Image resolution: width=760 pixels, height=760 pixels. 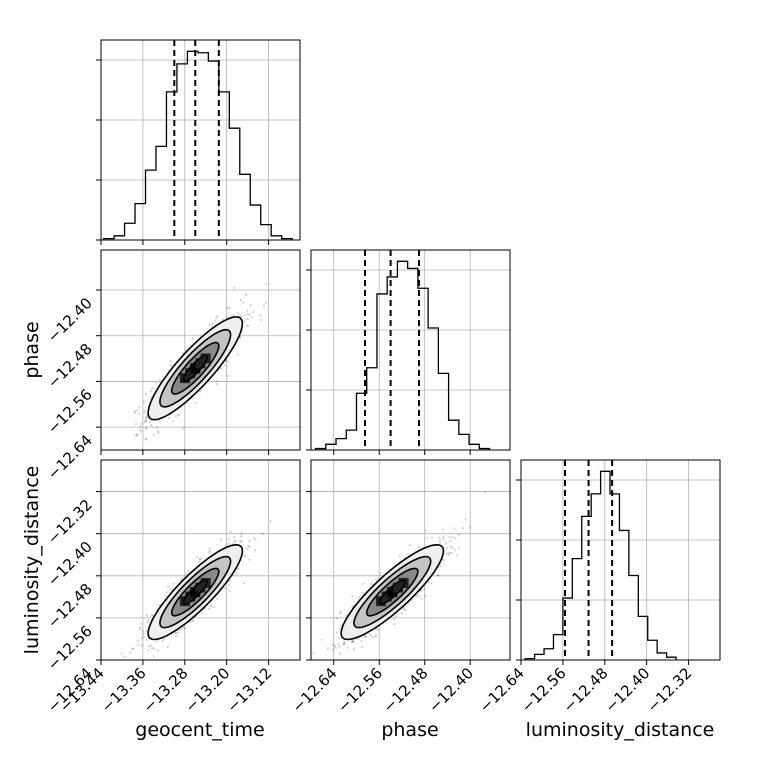 What do you see at coordinates (199, 730) in the screenshot?
I see `xlabel-geocent-time: geocent_time` at bounding box center [199, 730].